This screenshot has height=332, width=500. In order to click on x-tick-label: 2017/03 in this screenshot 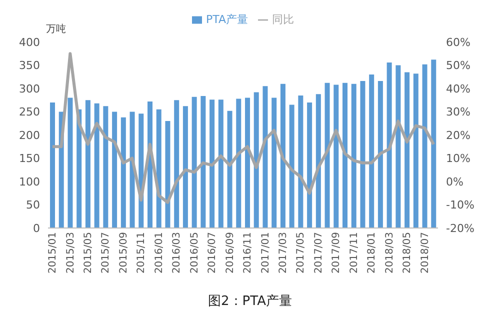, I will do `click(283, 253)`.